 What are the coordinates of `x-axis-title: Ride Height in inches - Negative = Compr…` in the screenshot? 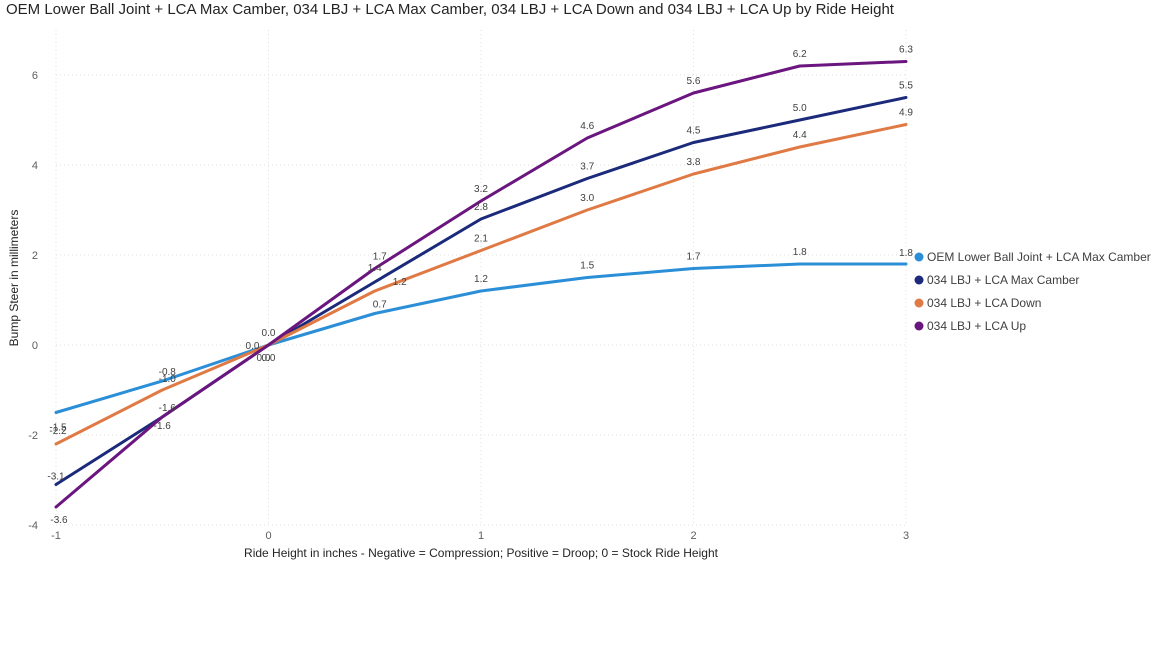 It's located at (481, 553).